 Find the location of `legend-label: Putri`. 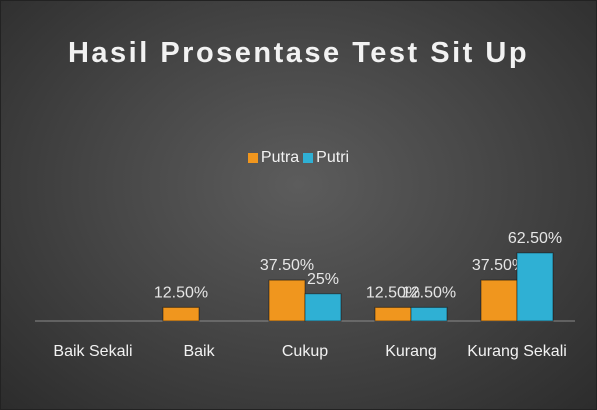

legend-label: Putri is located at coordinates (333, 157).